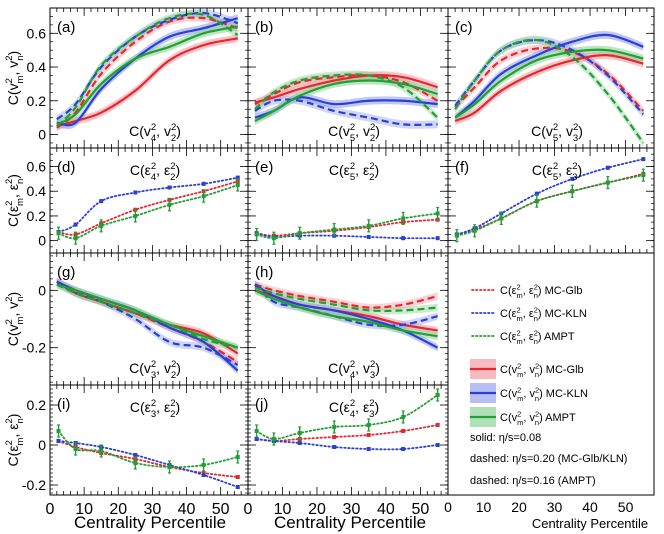  I want to click on legend-item: C(ε2m​, ε2n​) AMPT, so click(523, 337).